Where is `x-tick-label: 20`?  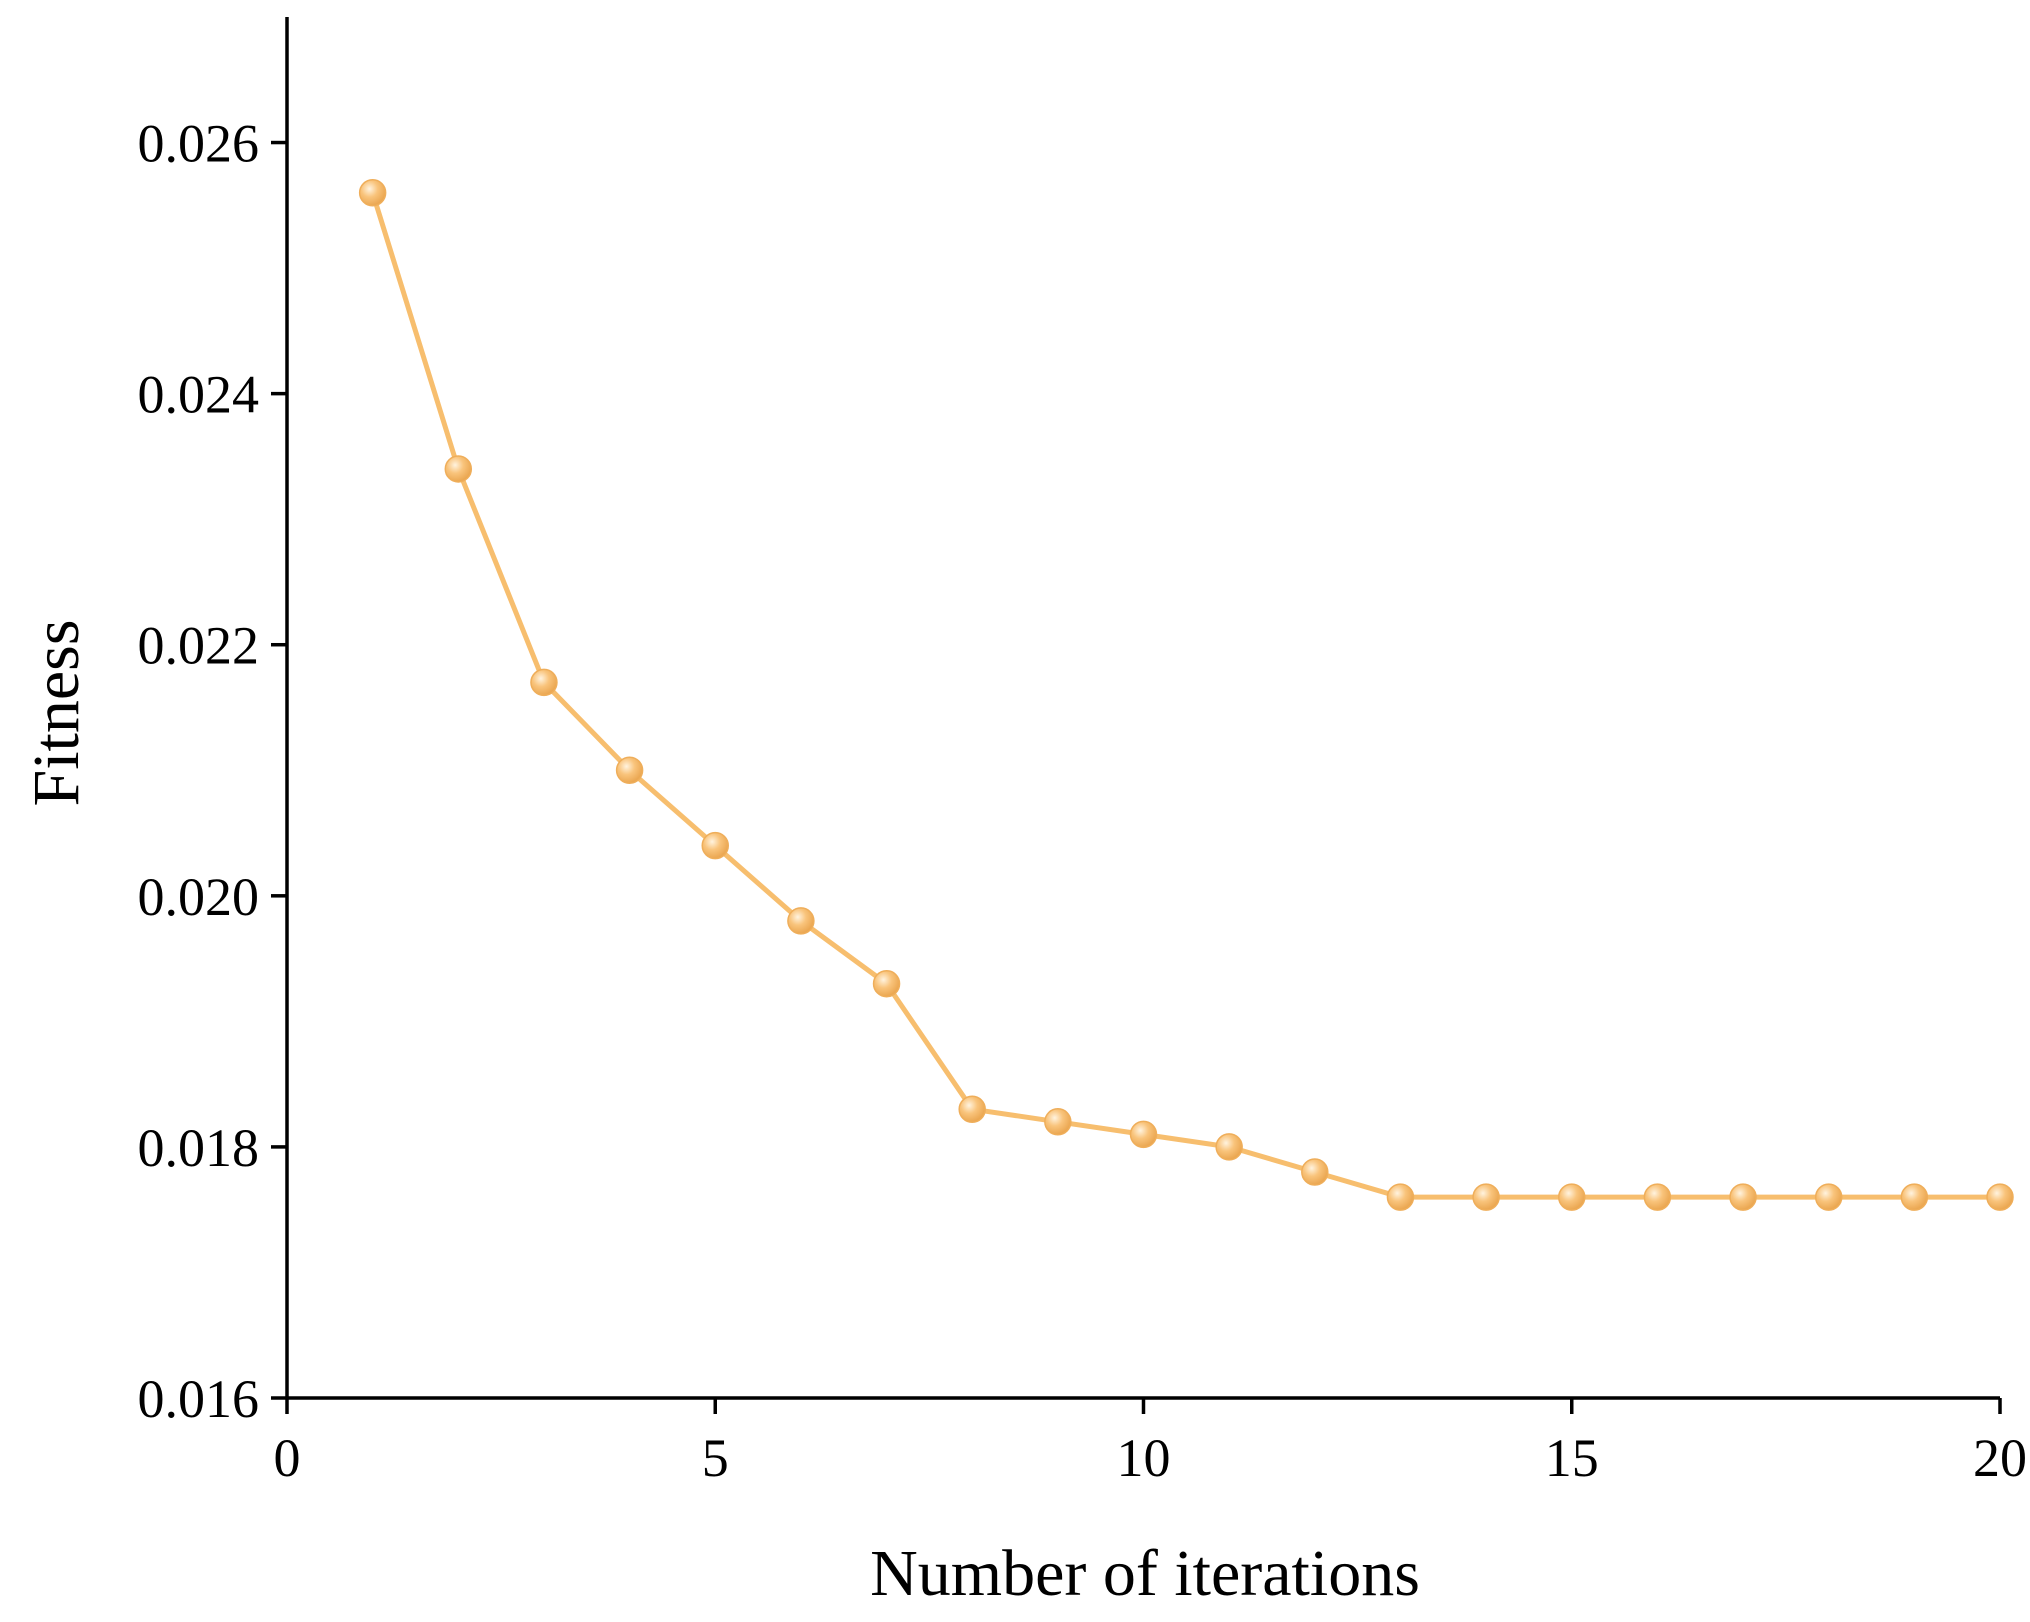
x-tick-label: 20 is located at coordinates (2000, 1458).